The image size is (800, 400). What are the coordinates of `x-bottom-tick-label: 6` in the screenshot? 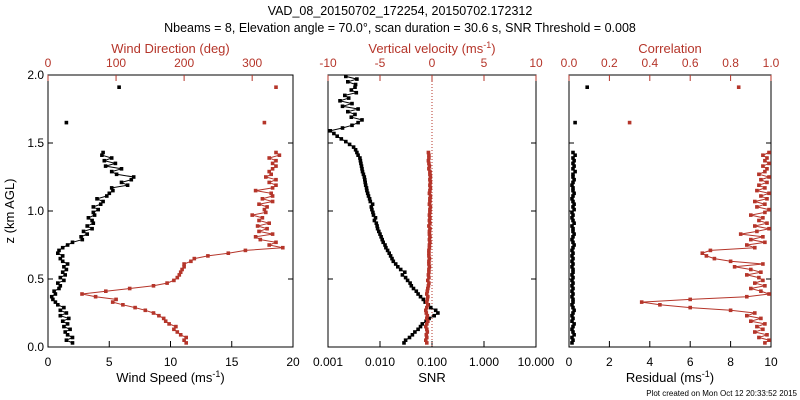 It's located at (690, 362).